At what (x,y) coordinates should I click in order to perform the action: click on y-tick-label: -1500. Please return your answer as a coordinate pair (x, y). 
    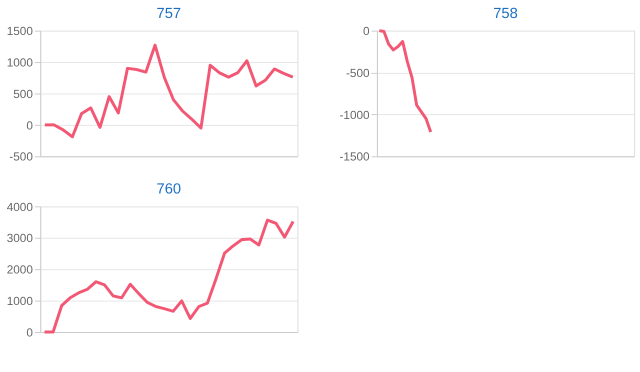
    Looking at the image, I should click on (354, 157).